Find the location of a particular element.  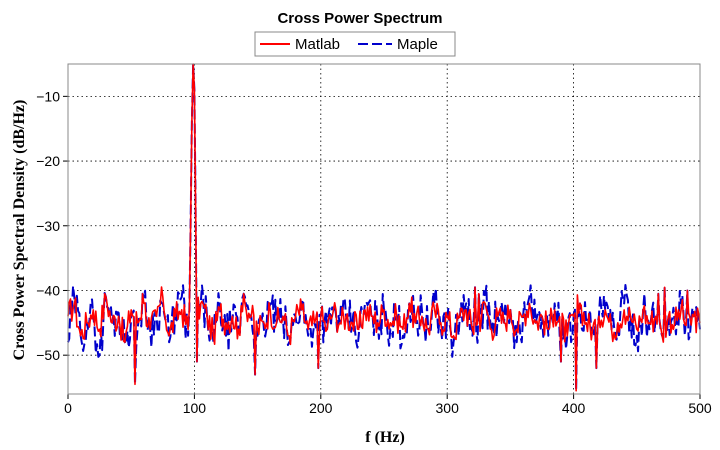

y-tick-label: −30 is located at coordinates (48, 226).